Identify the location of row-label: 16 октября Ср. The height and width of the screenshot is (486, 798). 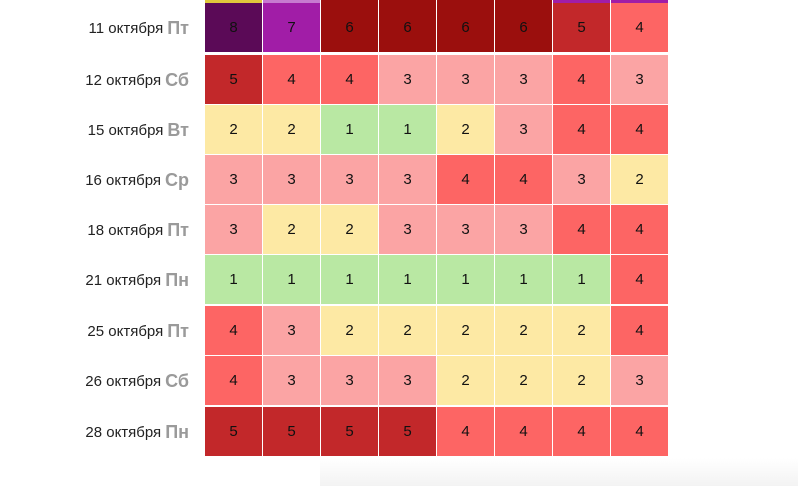
(94, 180).